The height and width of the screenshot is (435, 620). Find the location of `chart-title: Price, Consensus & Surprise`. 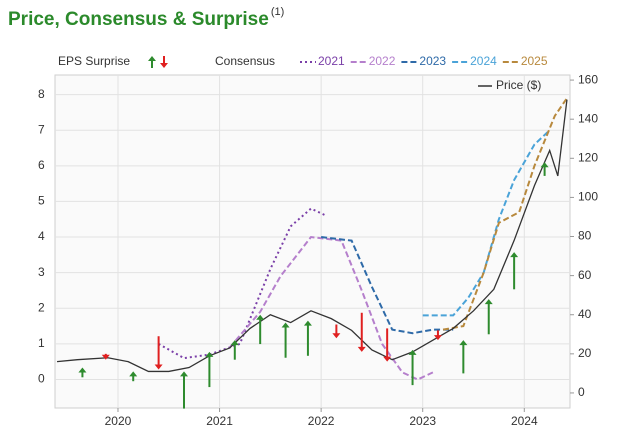

chart-title: Price, Consensus & Surprise is located at coordinates (138, 19).